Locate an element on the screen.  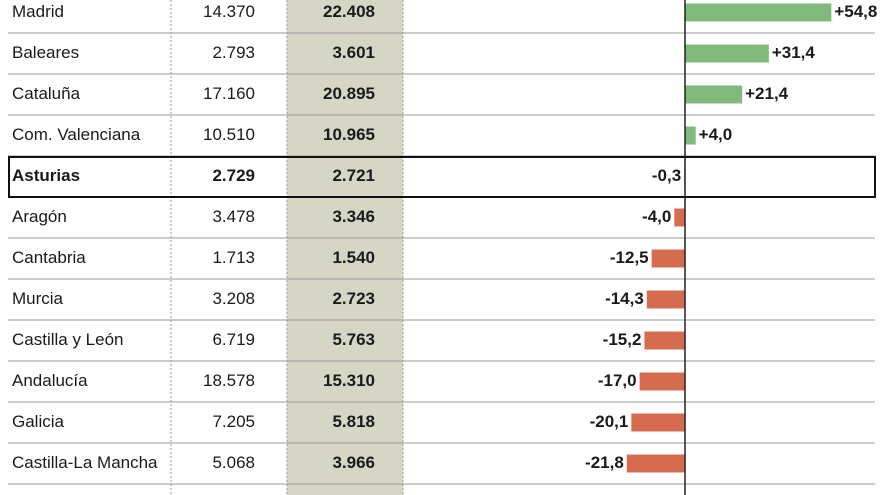
change-label: -12,5 is located at coordinates (629, 257).